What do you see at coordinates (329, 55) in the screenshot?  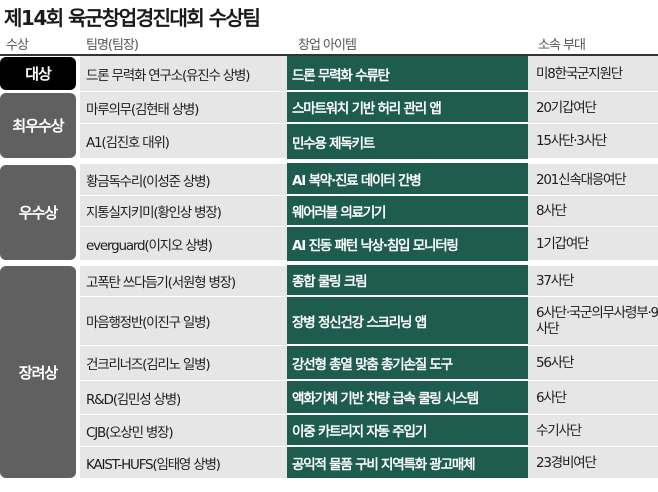 I see `table-top-rule` at bounding box center [329, 55].